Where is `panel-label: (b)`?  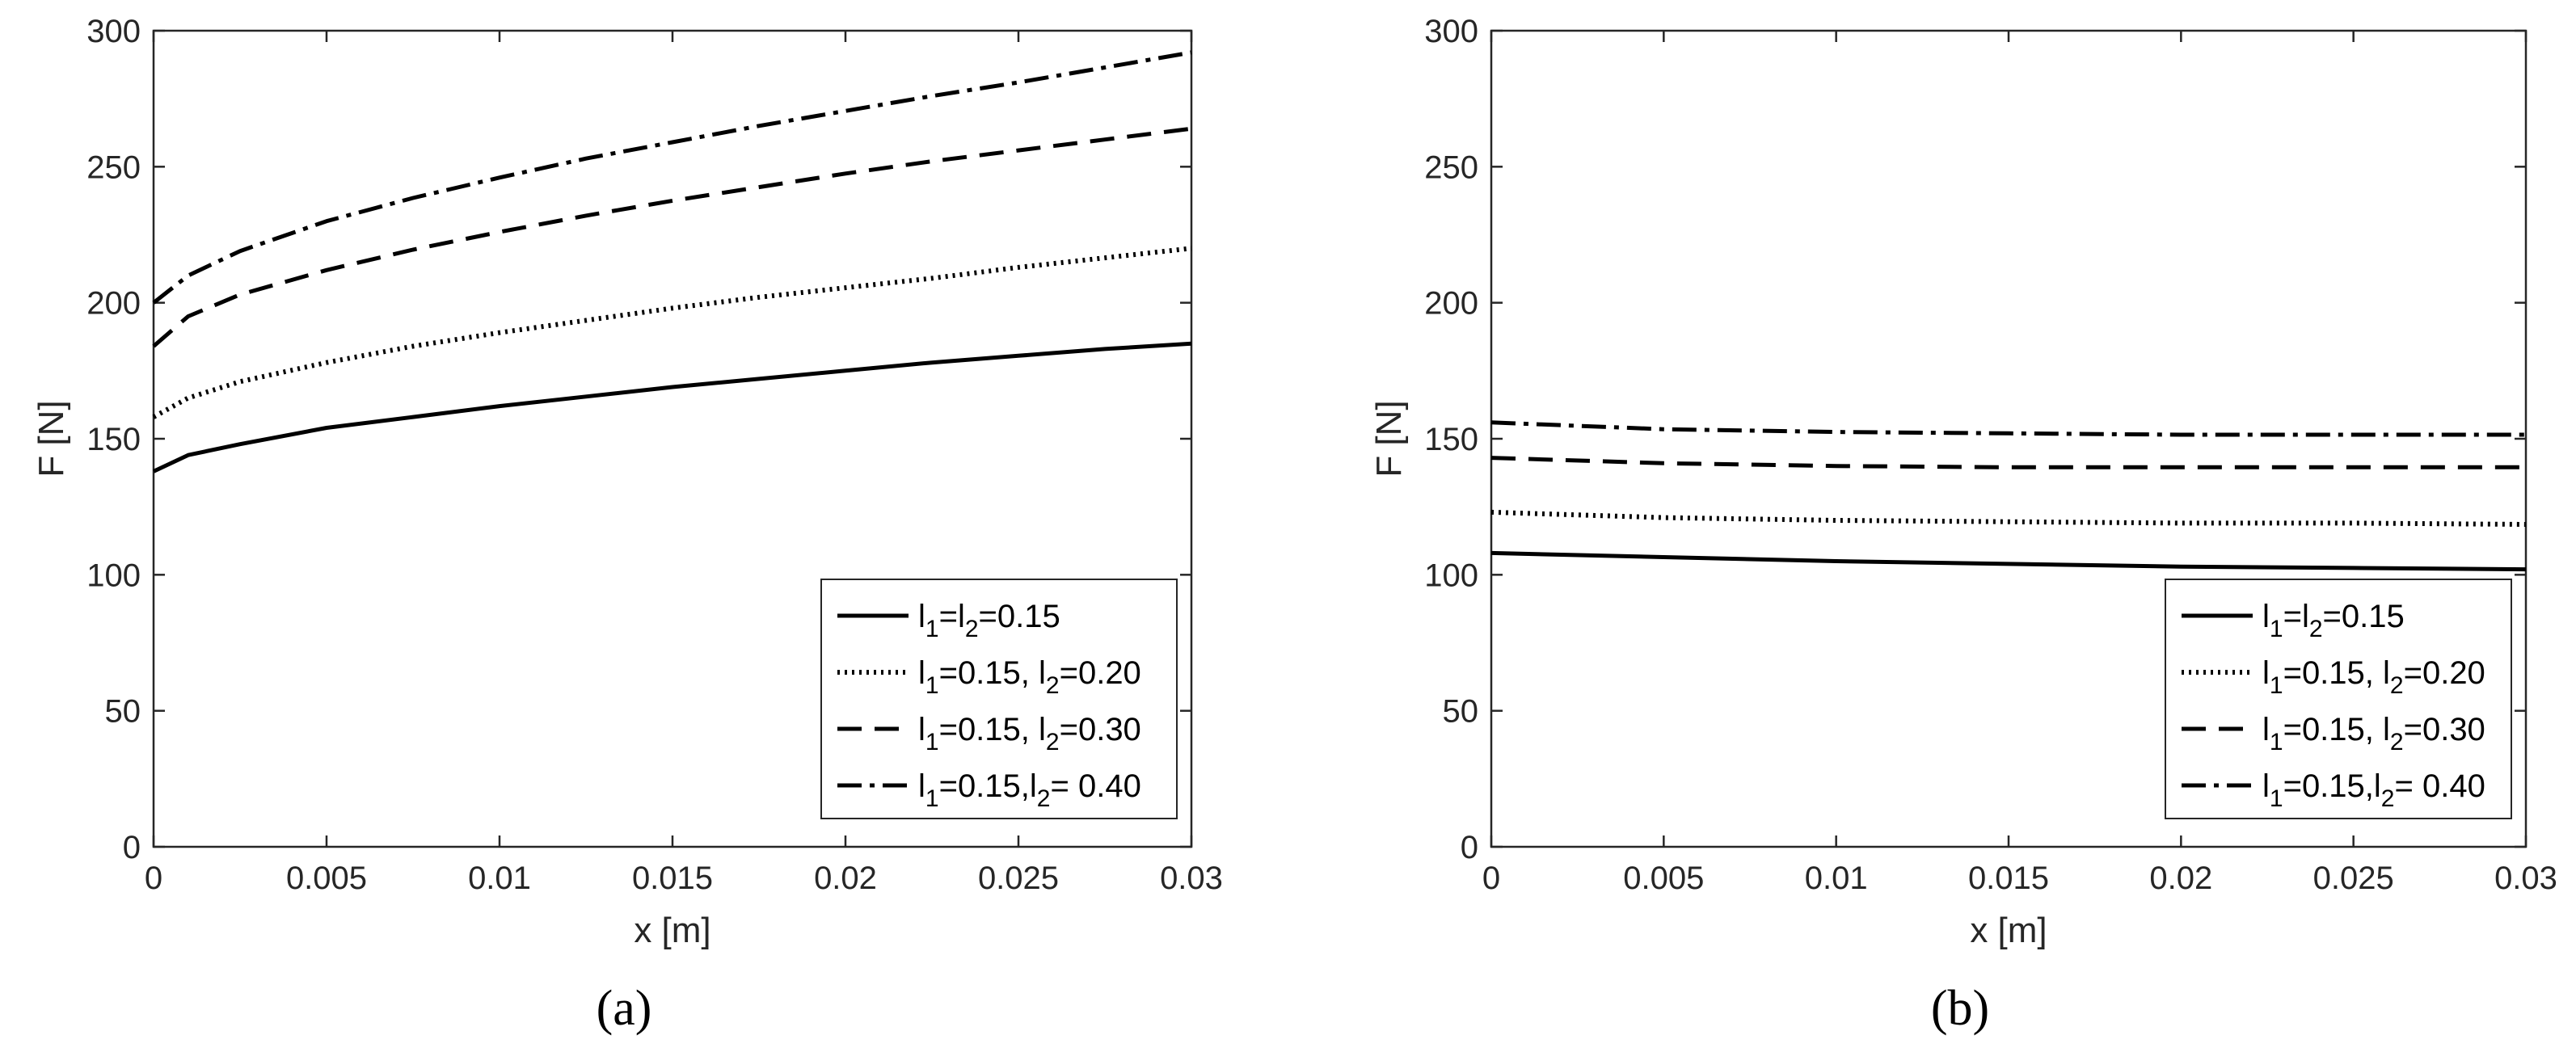
panel-label: (b) is located at coordinates (1960, 1008).